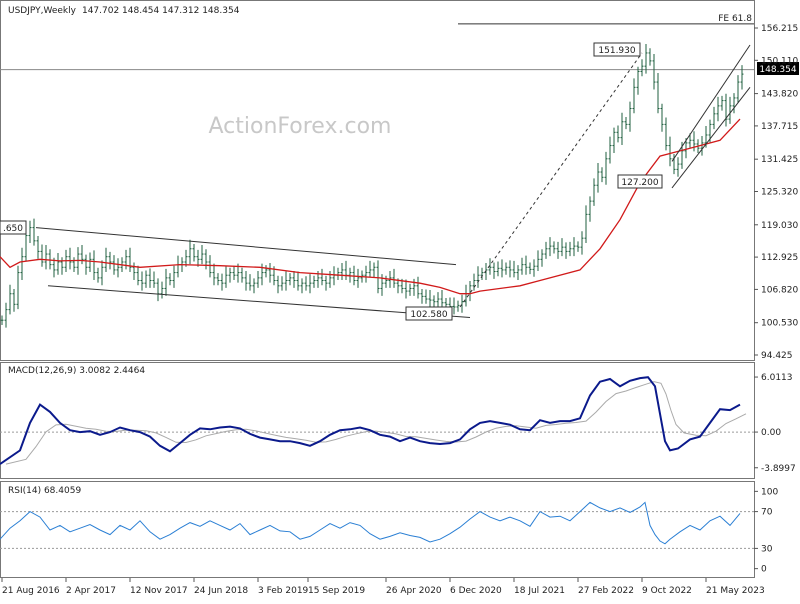 This screenshot has height=604, width=800. What do you see at coordinates (779, 324) in the screenshot?
I see `price-tick-label: 100.530` at bounding box center [779, 324].